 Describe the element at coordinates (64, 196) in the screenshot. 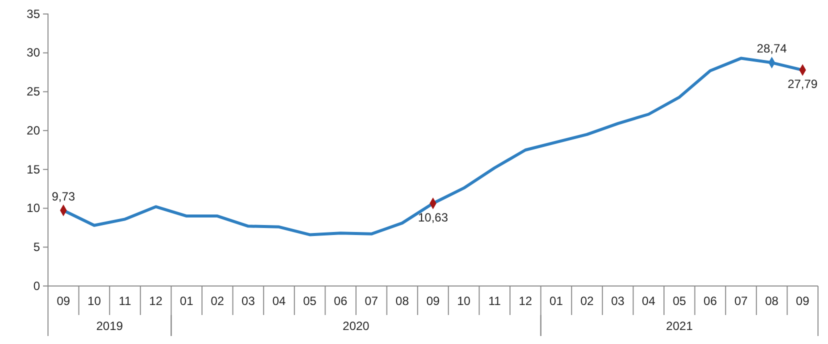

I see `data-label: 9,73` at that location.